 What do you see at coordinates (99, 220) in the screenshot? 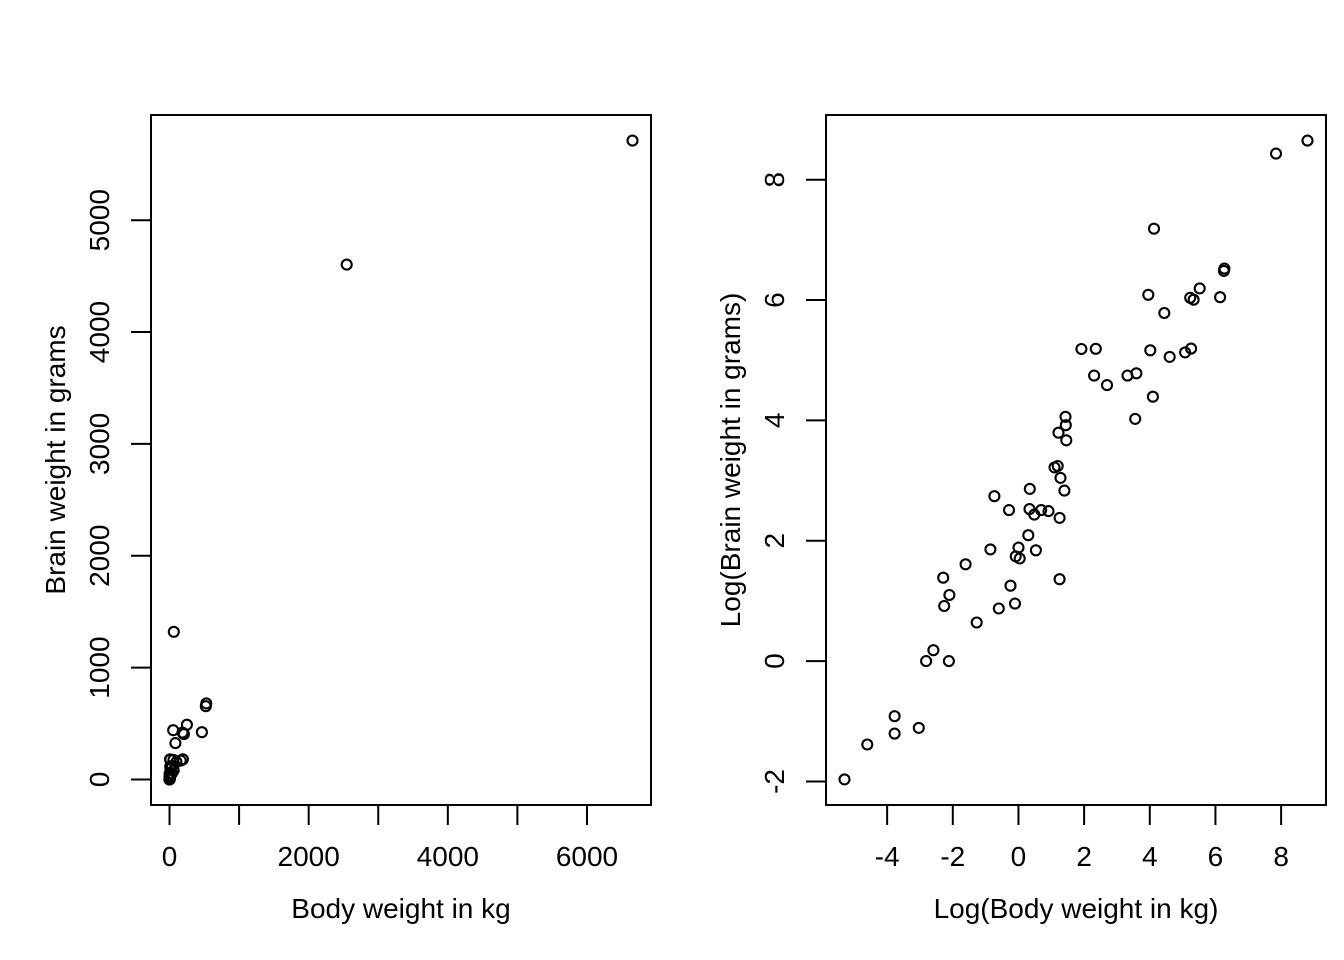
I see `y-tick-label: 5000` at bounding box center [99, 220].